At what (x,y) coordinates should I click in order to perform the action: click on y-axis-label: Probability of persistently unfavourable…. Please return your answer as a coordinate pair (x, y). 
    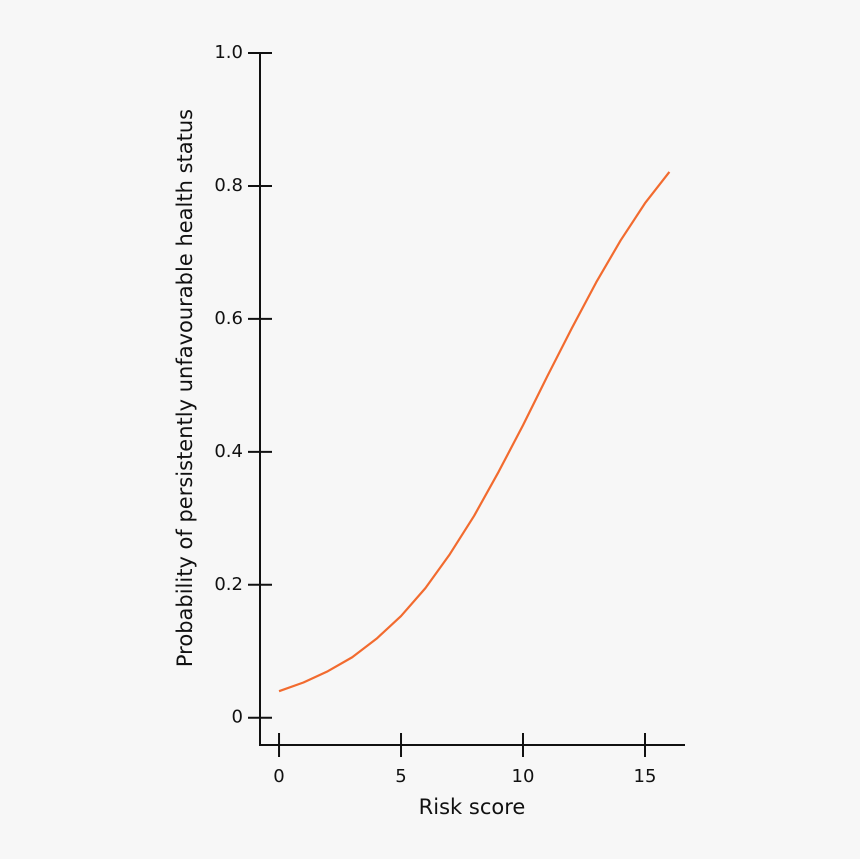
    Looking at the image, I should click on (185, 388).